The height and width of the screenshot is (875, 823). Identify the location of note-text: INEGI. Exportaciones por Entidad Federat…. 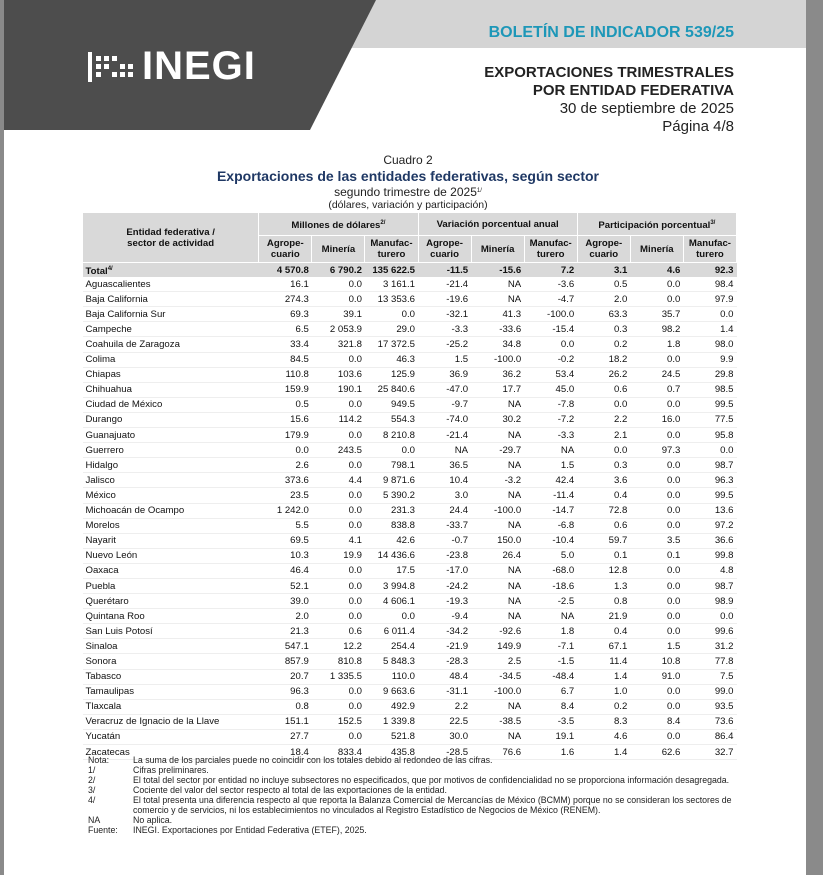
(250, 830).